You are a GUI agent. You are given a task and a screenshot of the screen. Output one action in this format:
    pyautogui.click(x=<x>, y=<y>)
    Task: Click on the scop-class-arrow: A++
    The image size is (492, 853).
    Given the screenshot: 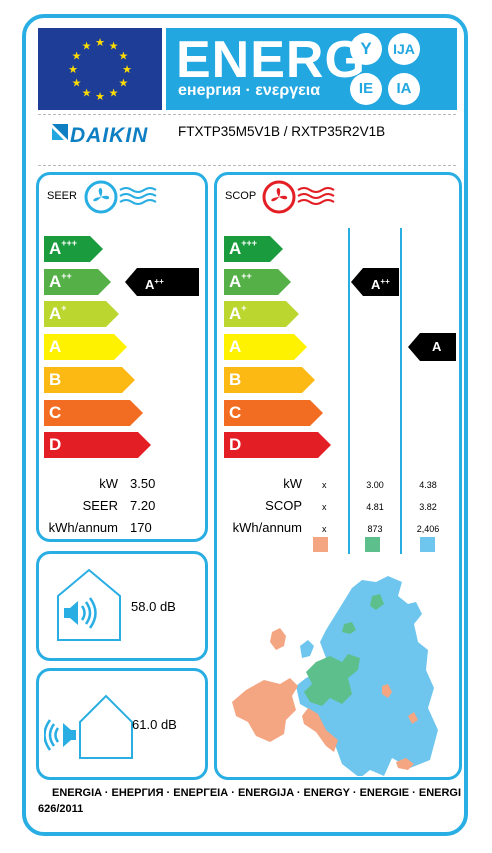 What is the action you would take?
    pyautogui.click(x=257, y=281)
    